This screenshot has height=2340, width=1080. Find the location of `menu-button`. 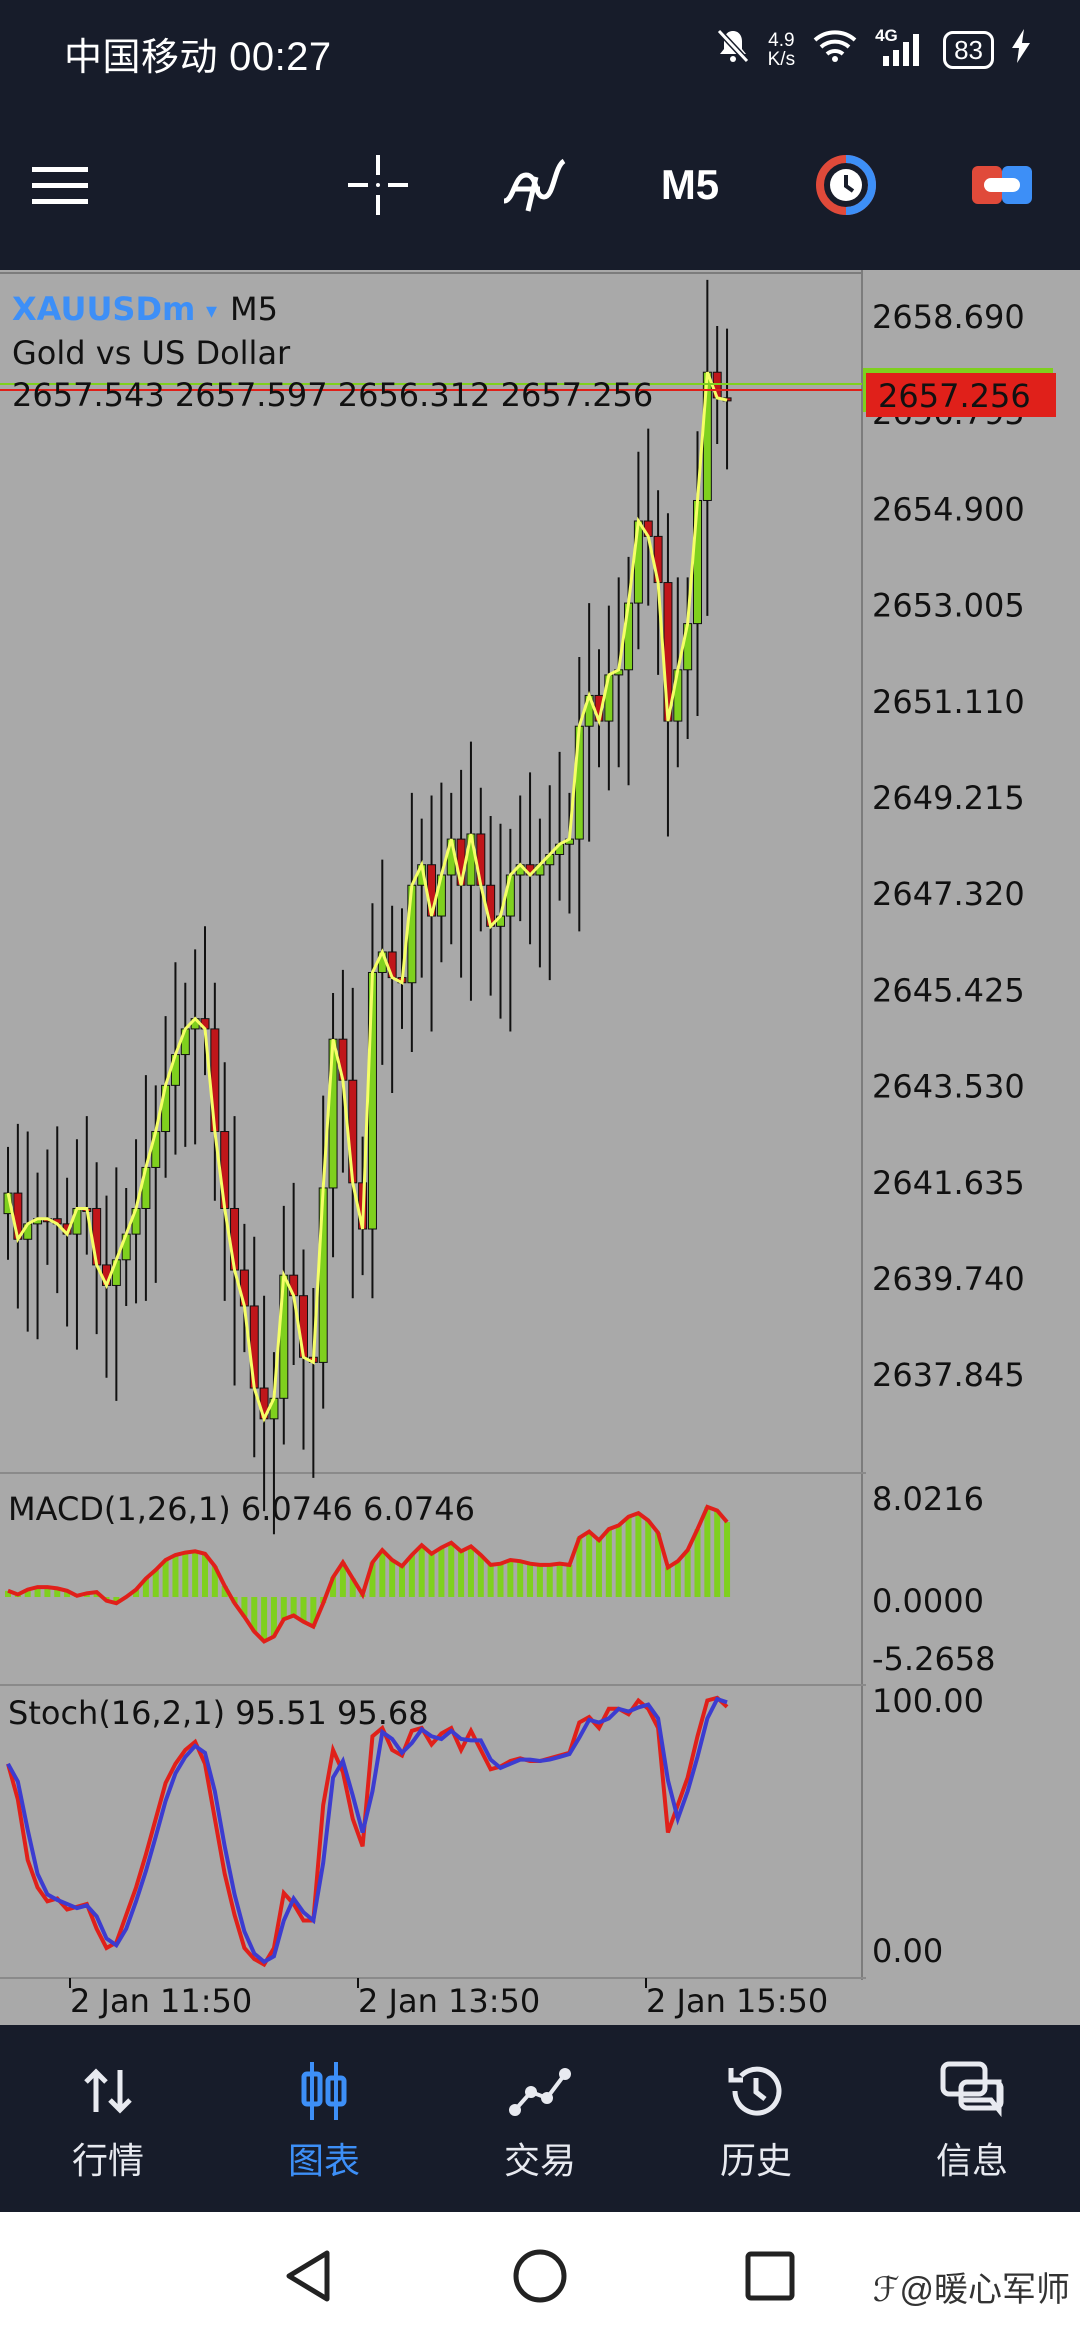

menu-button is located at coordinates (60, 185).